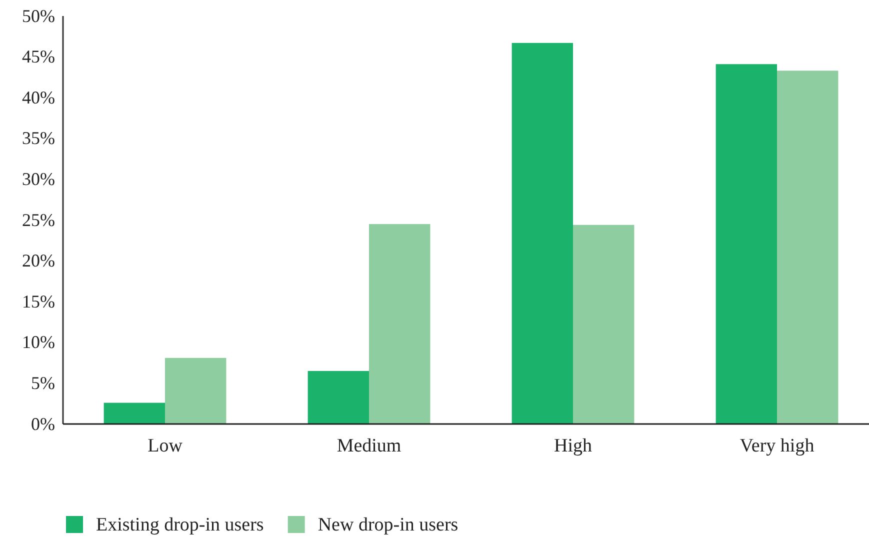  Describe the element at coordinates (38, 178) in the screenshot. I see `y-tick-label: 30%` at that location.